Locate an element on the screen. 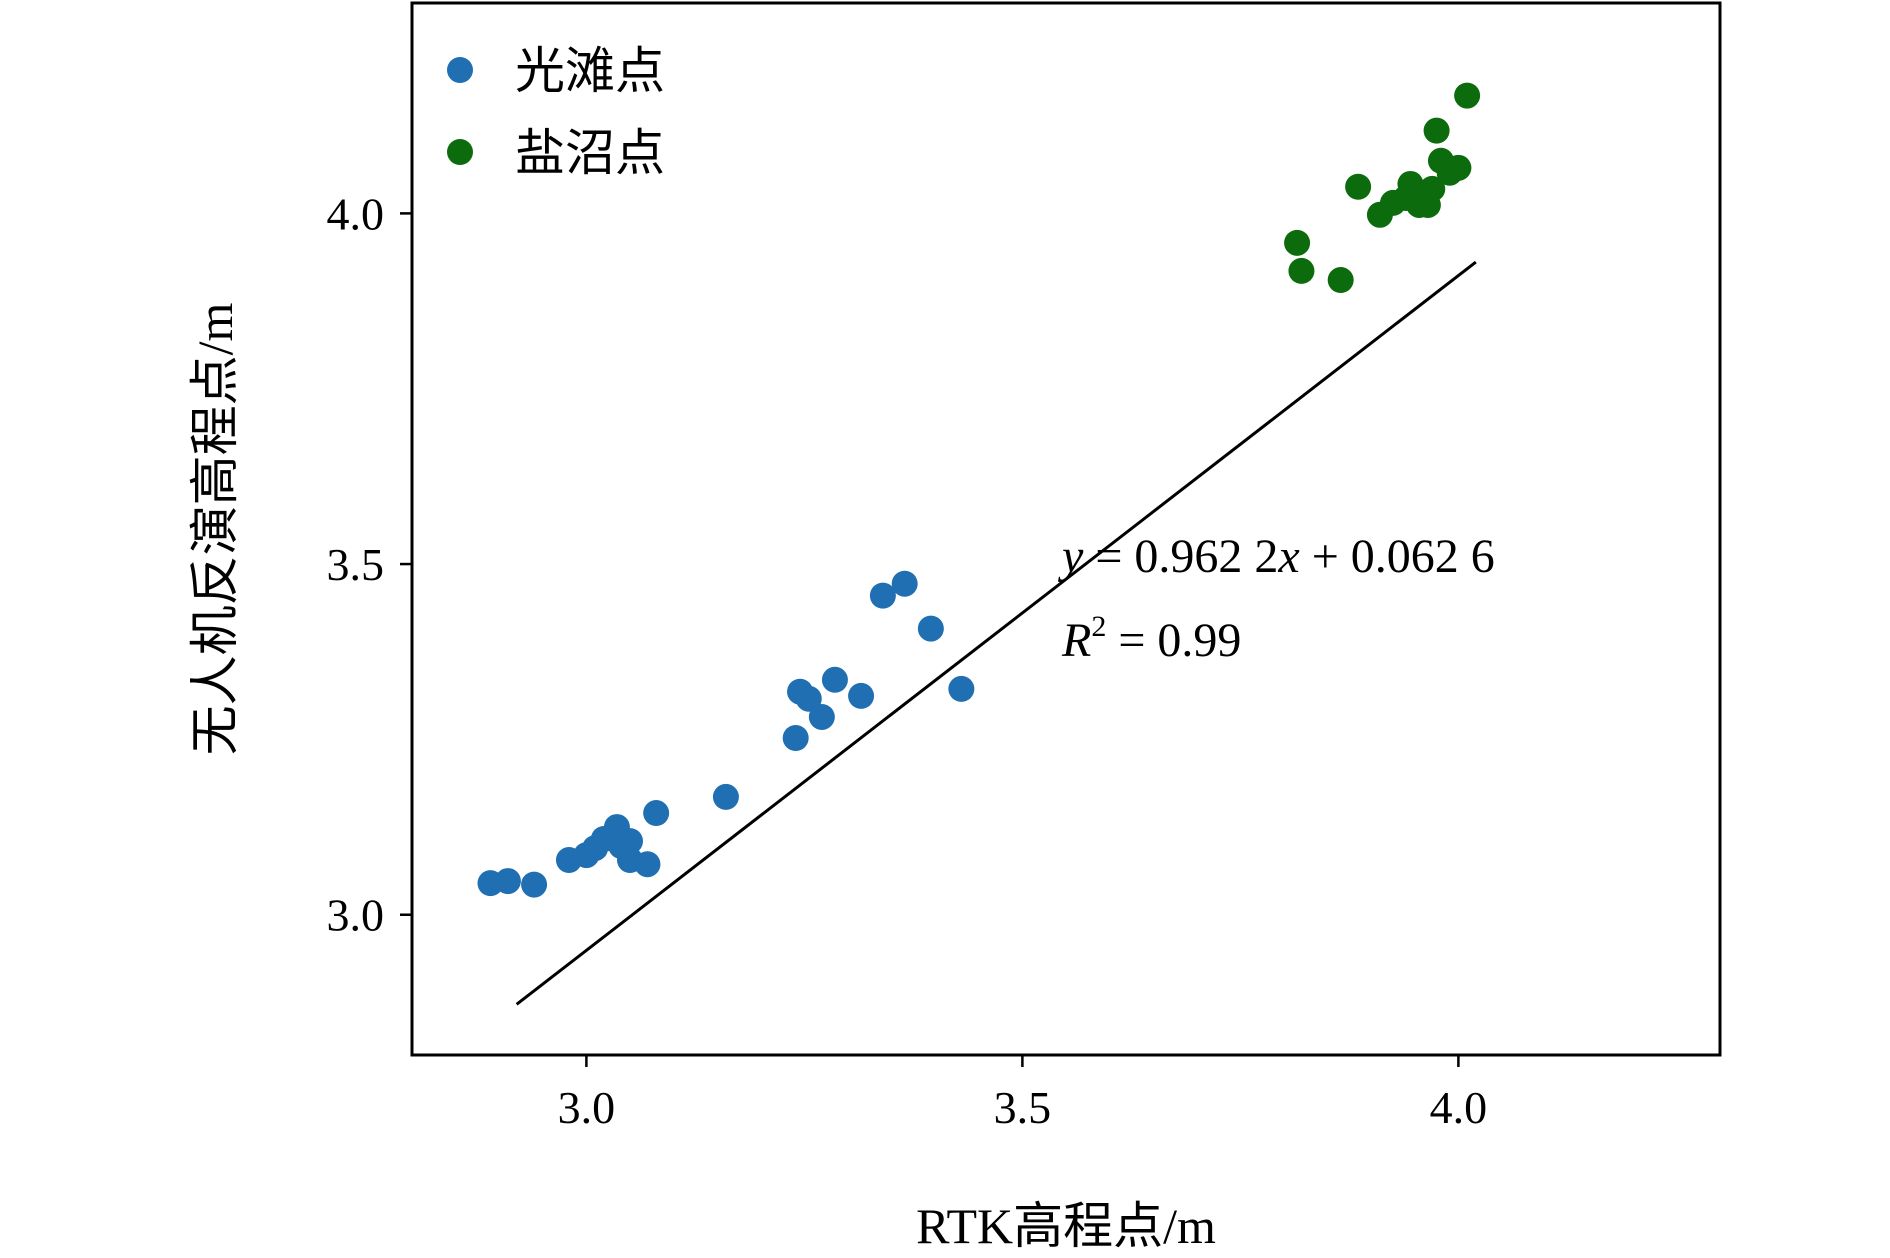 This screenshot has width=1890, height=1258. x-axis-ticks: 3.0 3.5 4.0 is located at coordinates (1023, 1094).